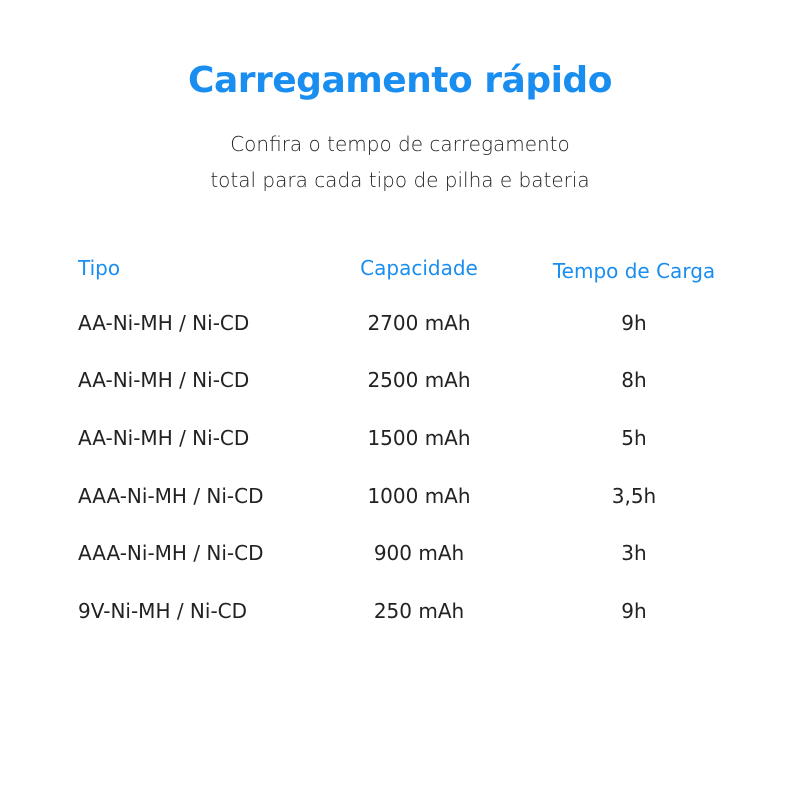 Image resolution: width=800 pixels, height=800 pixels. Describe the element at coordinates (400, 80) in the screenshot. I see `page-title: Carregamento rápido` at that location.